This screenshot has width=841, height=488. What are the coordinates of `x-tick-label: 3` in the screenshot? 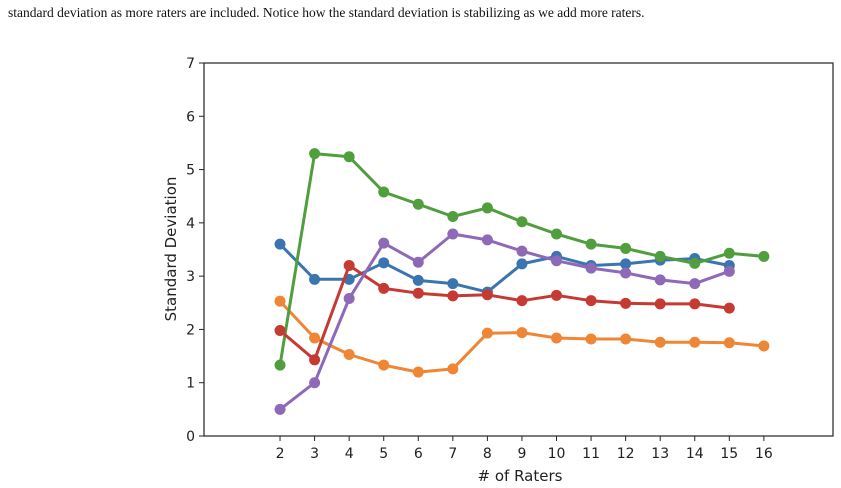 It's located at (314, 454).